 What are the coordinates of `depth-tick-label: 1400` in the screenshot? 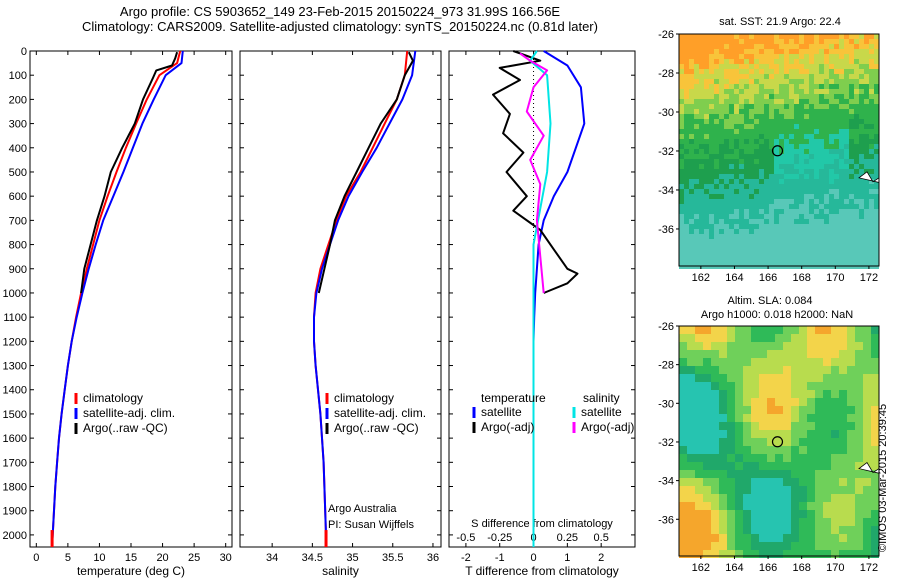 It's located at (15, 391).